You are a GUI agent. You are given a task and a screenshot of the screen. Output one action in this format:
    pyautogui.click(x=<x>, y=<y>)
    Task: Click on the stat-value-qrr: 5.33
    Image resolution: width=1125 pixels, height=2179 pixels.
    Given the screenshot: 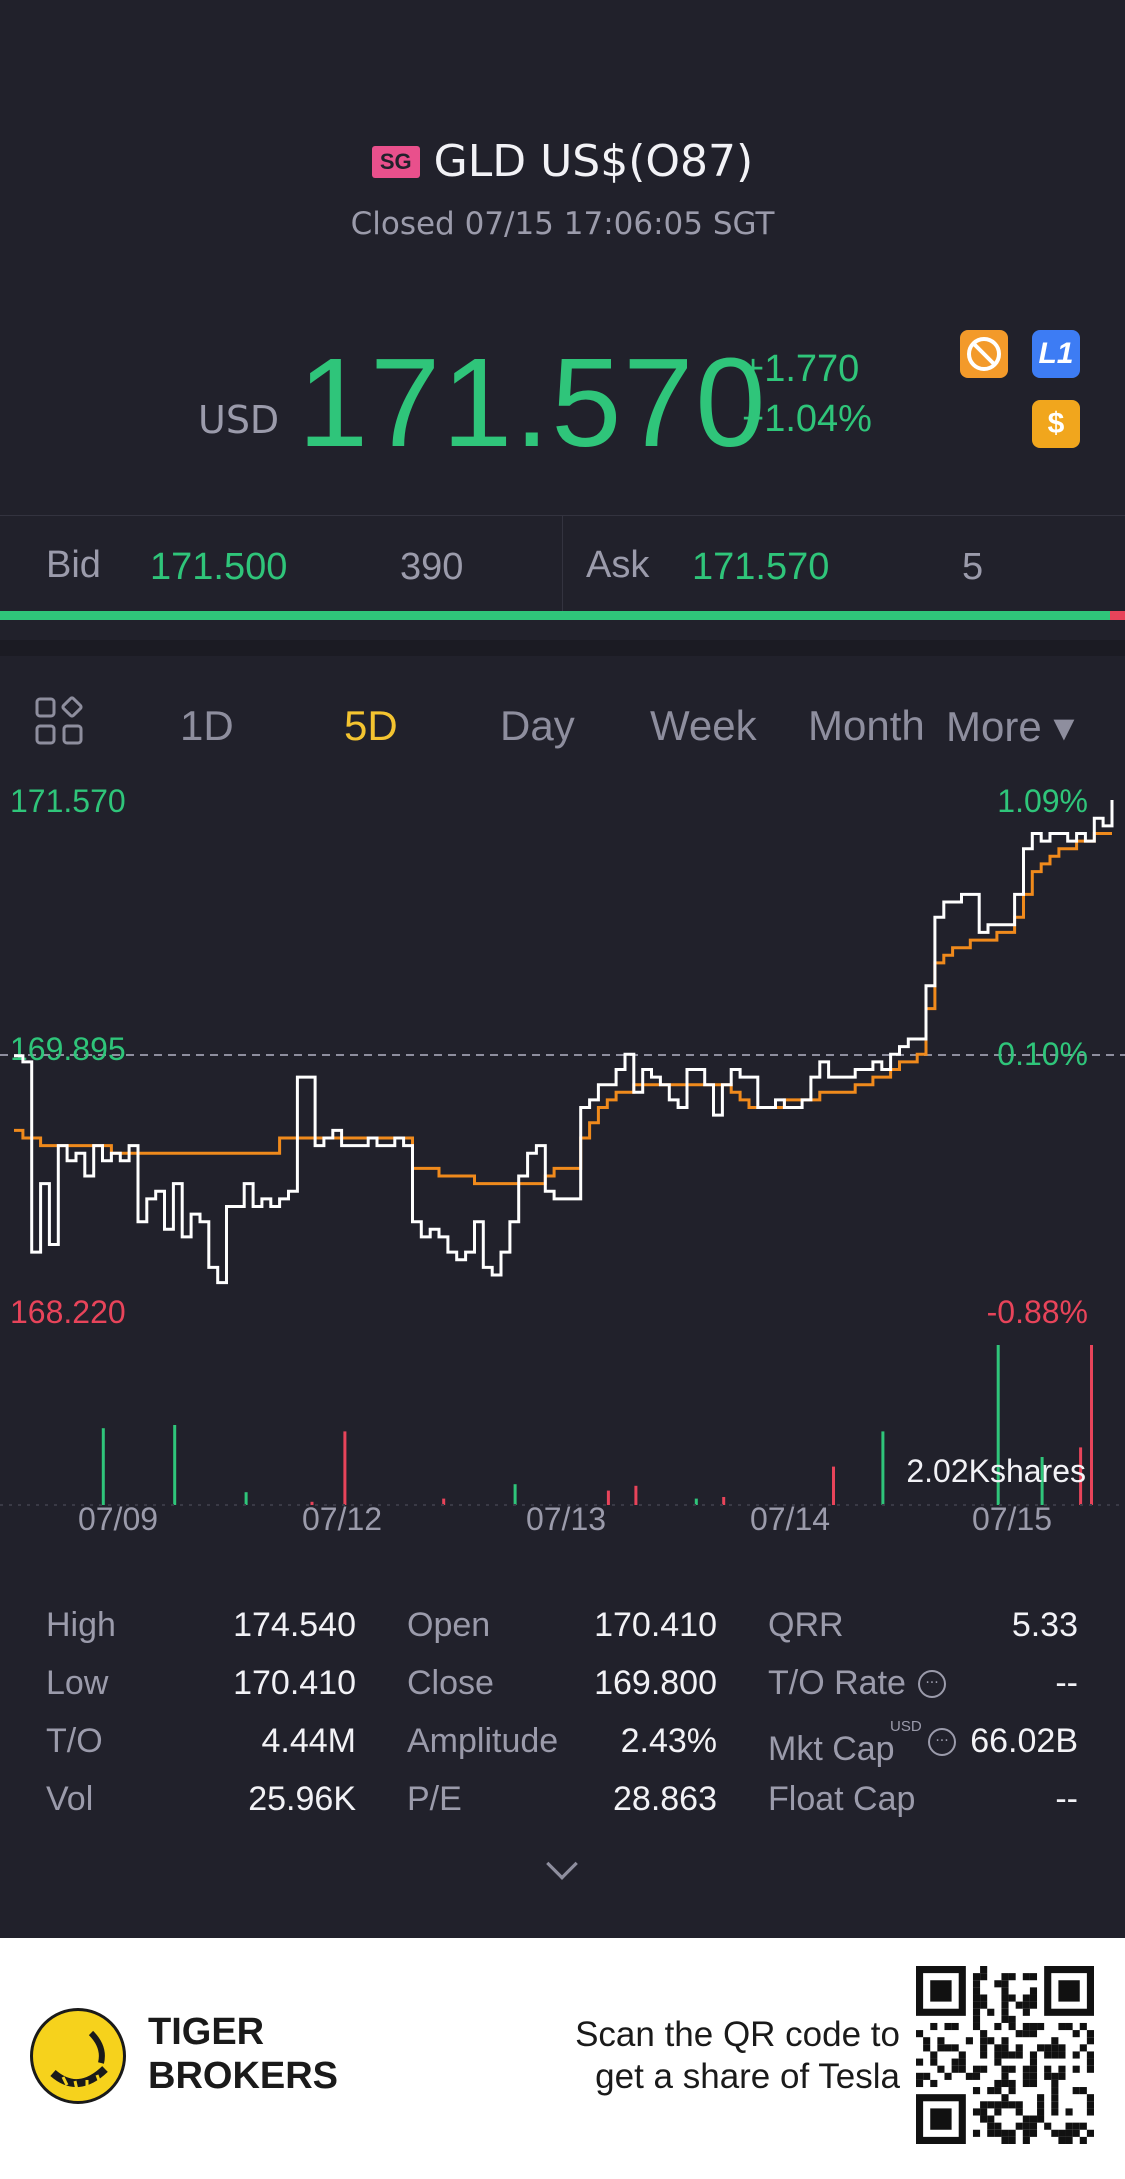 What is the action you would take?
    pyautogui.click(x=1044, y=1625)
    